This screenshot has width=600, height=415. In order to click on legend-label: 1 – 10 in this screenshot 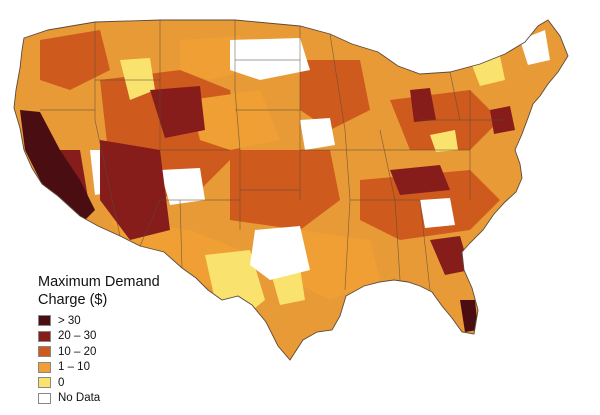, I will do `click(74, 367)`.